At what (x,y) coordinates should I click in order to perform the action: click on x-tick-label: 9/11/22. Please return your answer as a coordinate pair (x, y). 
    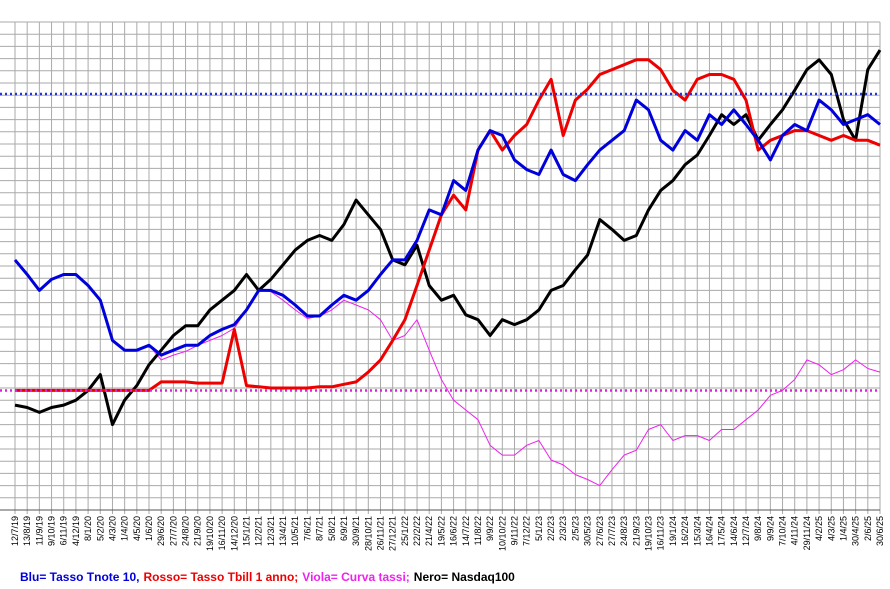
    Looking at the image, I should click on (515, 530).